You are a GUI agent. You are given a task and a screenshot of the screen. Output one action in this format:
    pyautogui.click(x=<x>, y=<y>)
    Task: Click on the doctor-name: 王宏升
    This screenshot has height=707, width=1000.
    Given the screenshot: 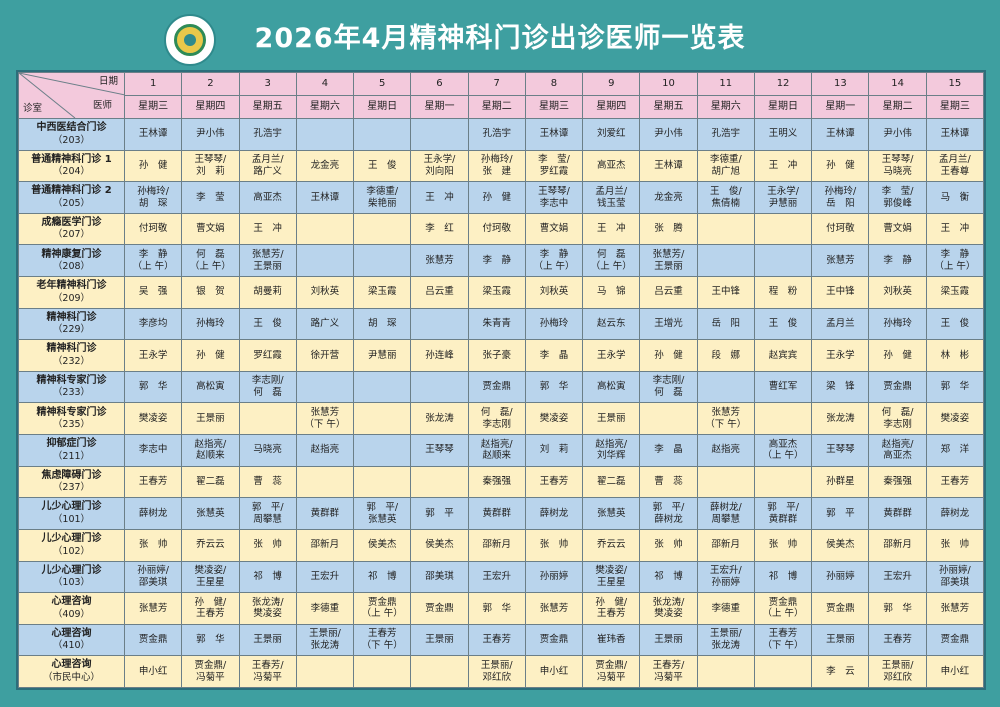 What is the action you would take?
    pyautogui.click(x=897, y=576)
    